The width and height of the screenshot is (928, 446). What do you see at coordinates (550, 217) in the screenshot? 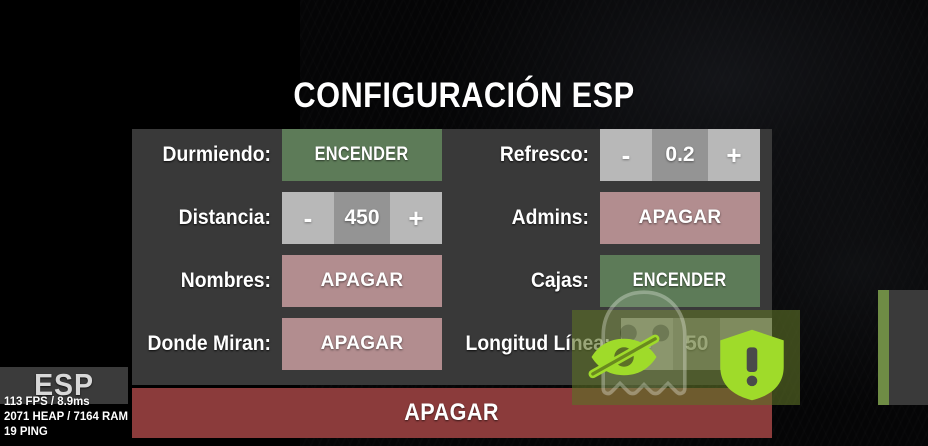
I see `setting-label-admins: Admins:` at bounding box center [550, 217].